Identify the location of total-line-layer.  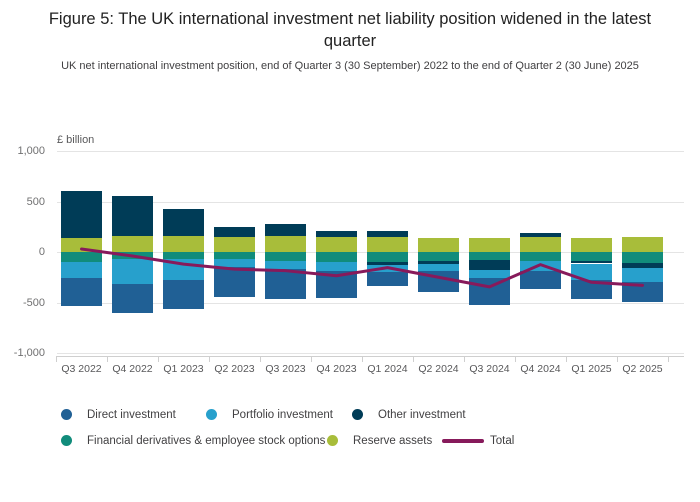
(362, 268).